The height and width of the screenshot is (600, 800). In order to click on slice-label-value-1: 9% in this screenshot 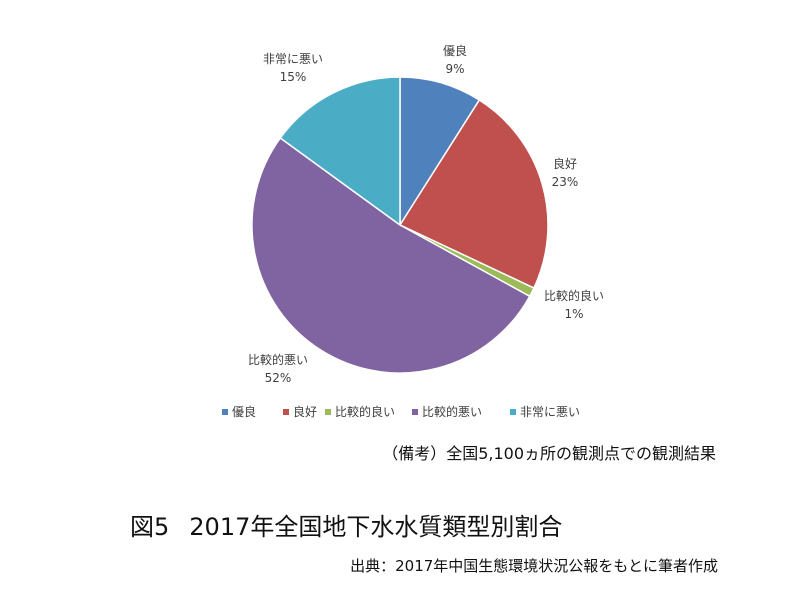, I will do `click(454, 69)`.